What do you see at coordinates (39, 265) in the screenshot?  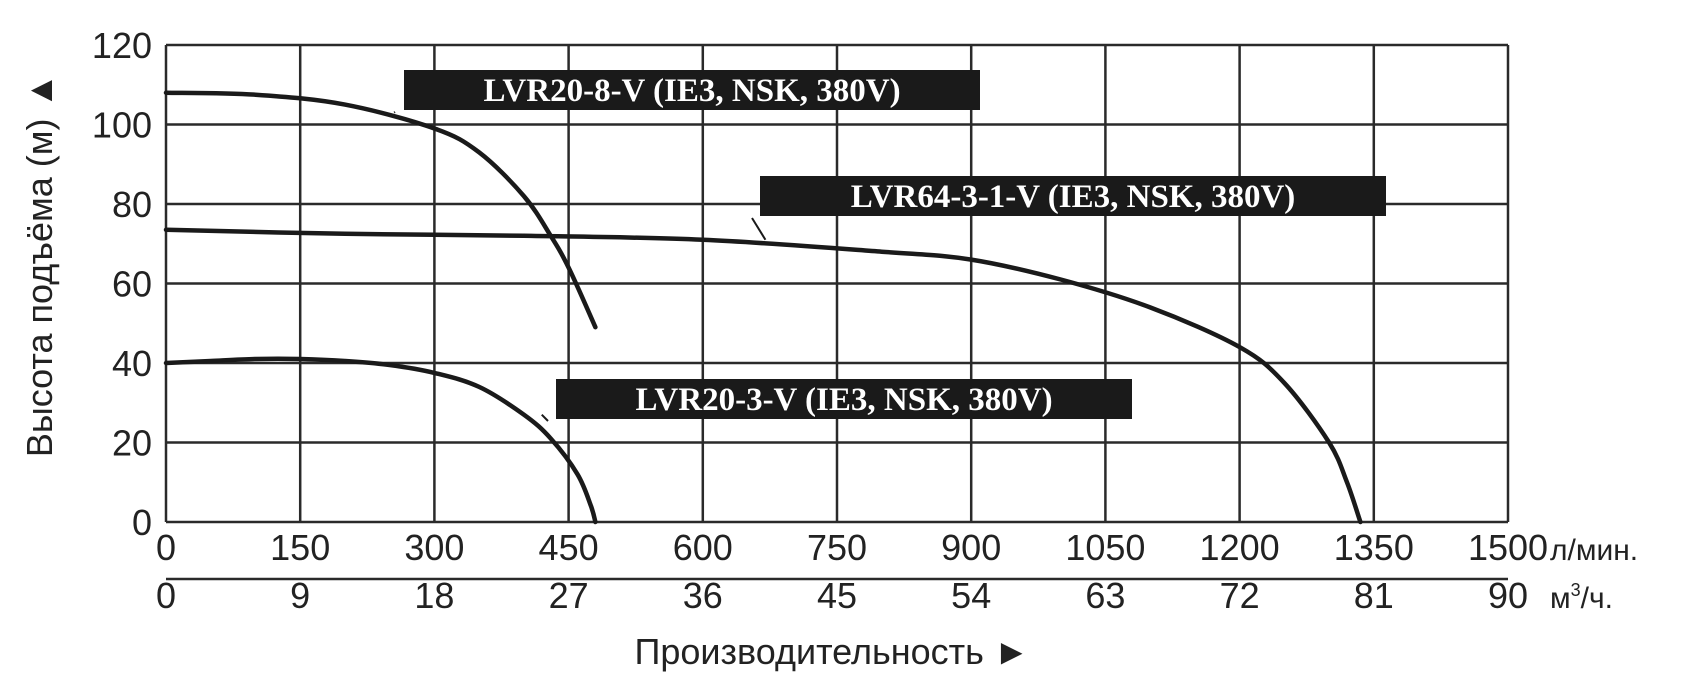 I see `y-axis-title: Высота подъёма (м) ▲` at bounding box center [39, 265].